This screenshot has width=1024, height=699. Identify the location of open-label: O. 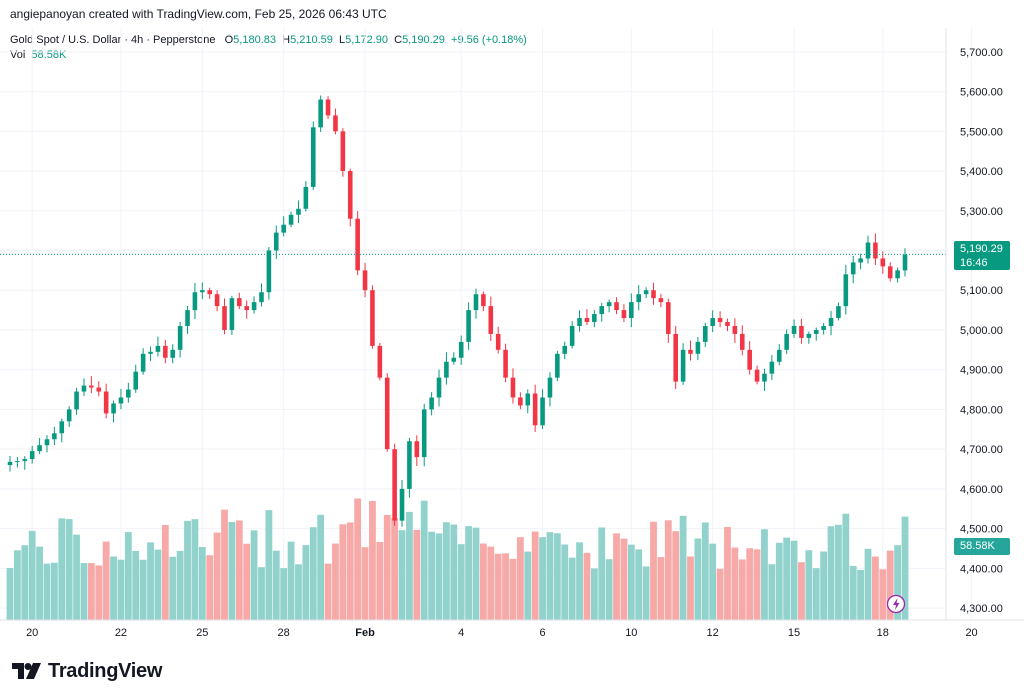
(229, 40).